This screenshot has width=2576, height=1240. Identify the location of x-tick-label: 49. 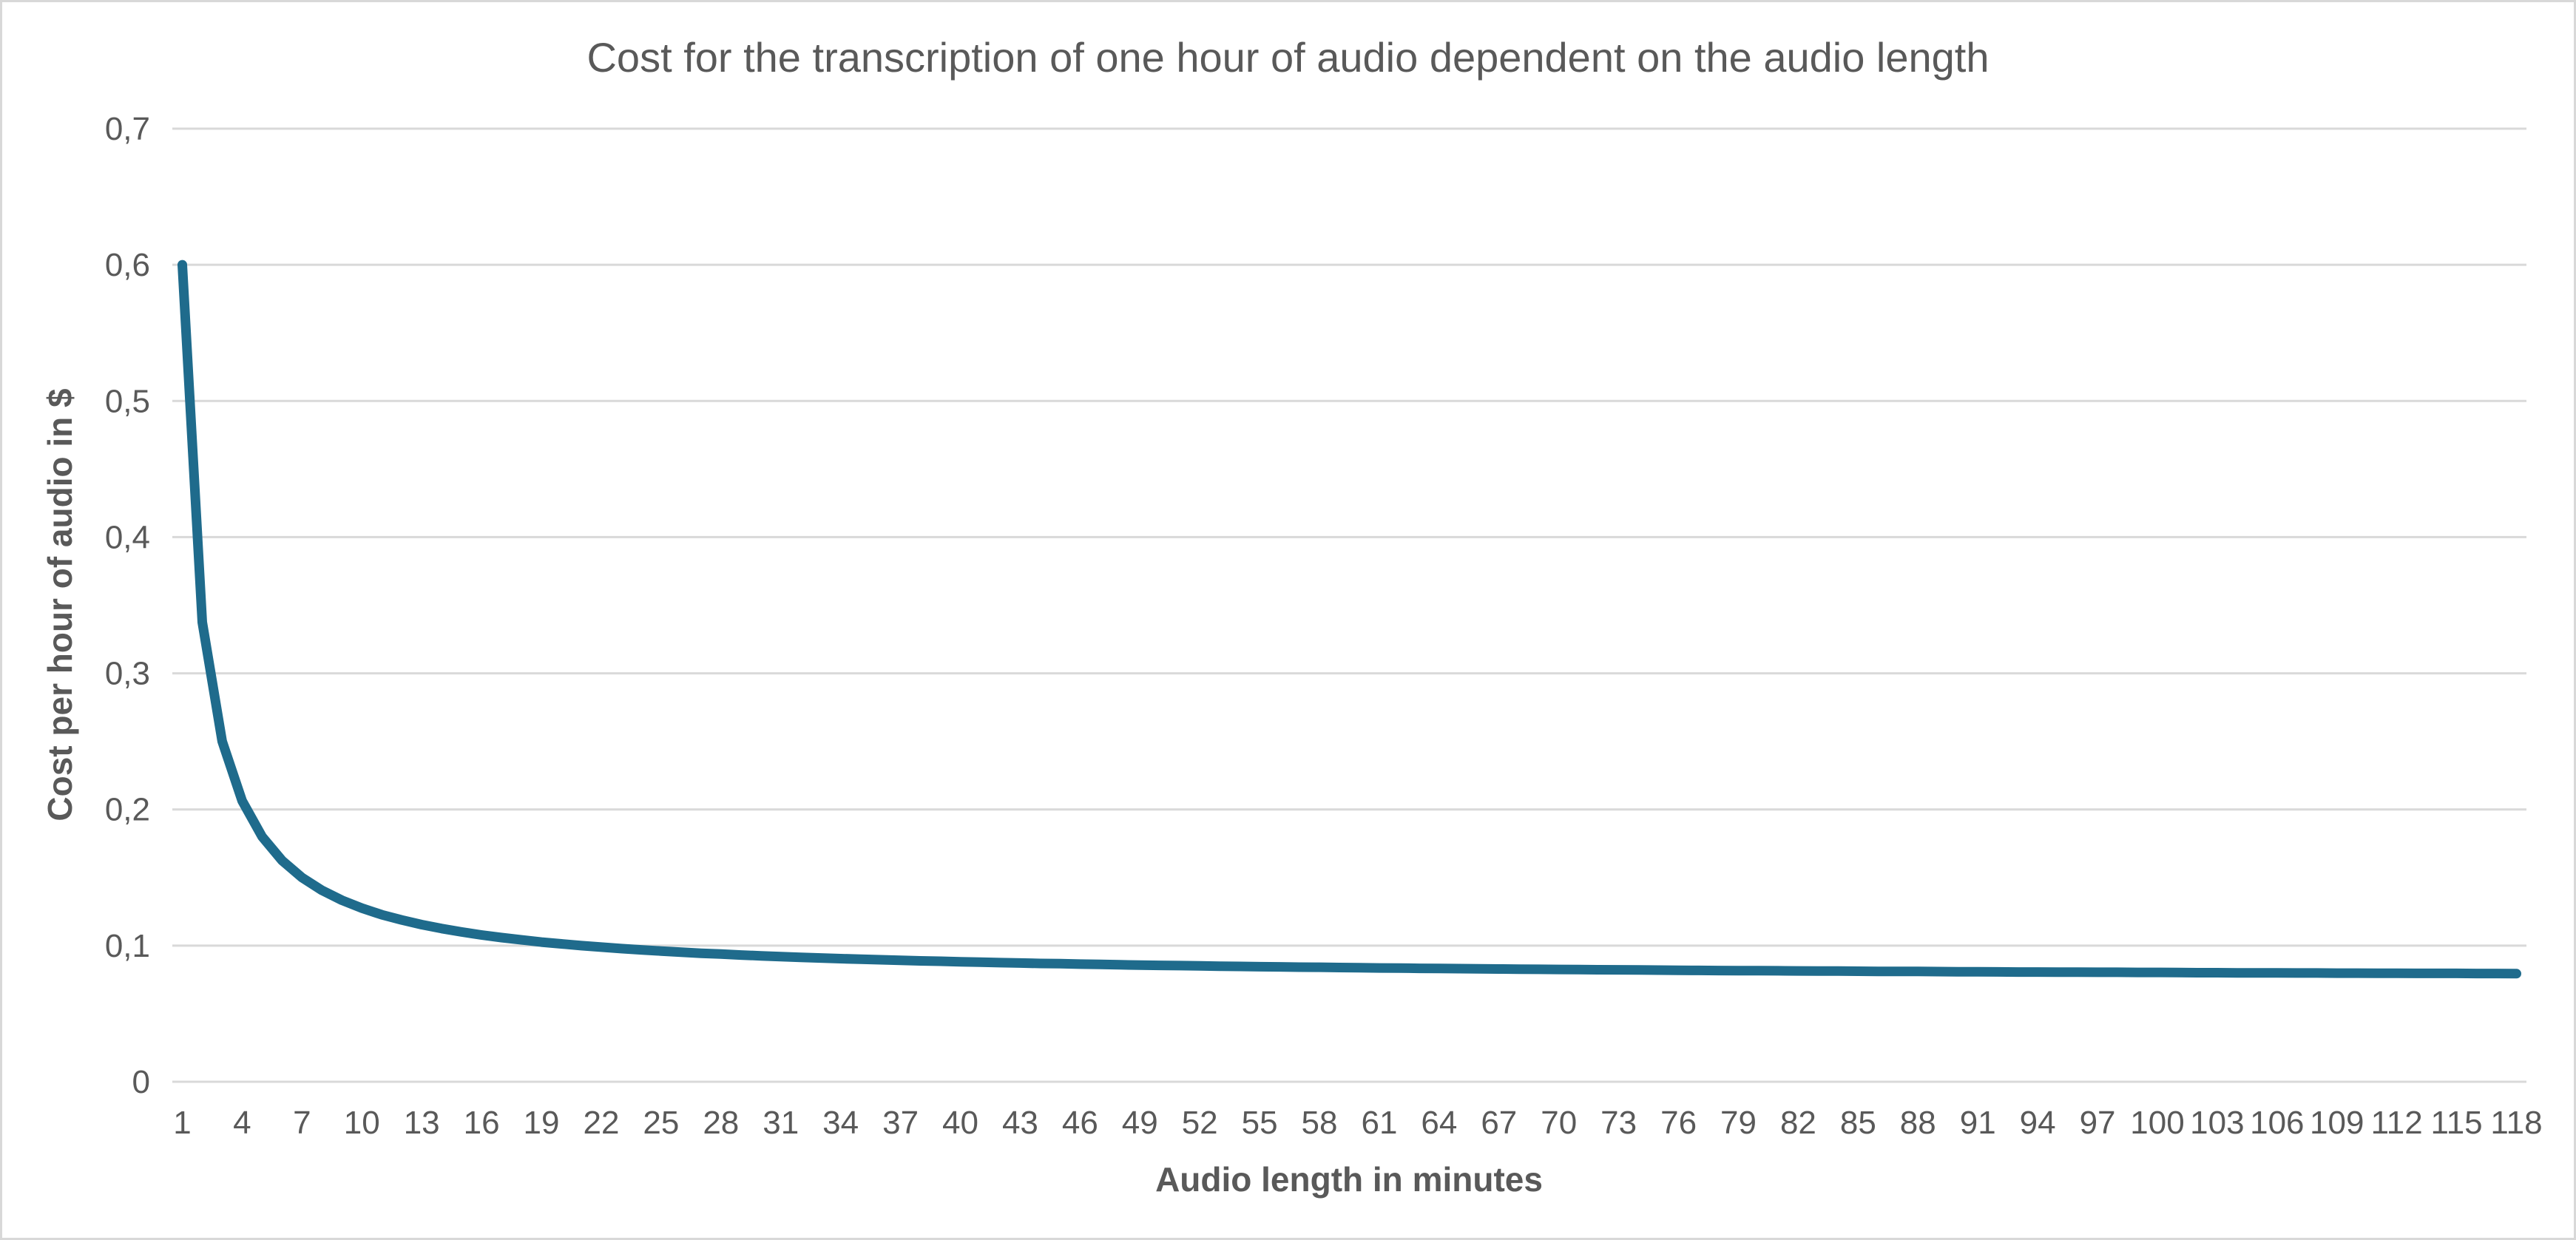
(1140, 1123).